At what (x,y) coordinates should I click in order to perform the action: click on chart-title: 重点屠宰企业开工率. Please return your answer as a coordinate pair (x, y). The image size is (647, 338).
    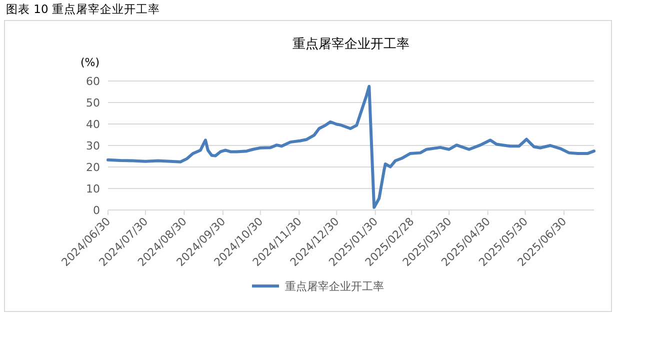
    Looking at the image, I should click on (351, 44).